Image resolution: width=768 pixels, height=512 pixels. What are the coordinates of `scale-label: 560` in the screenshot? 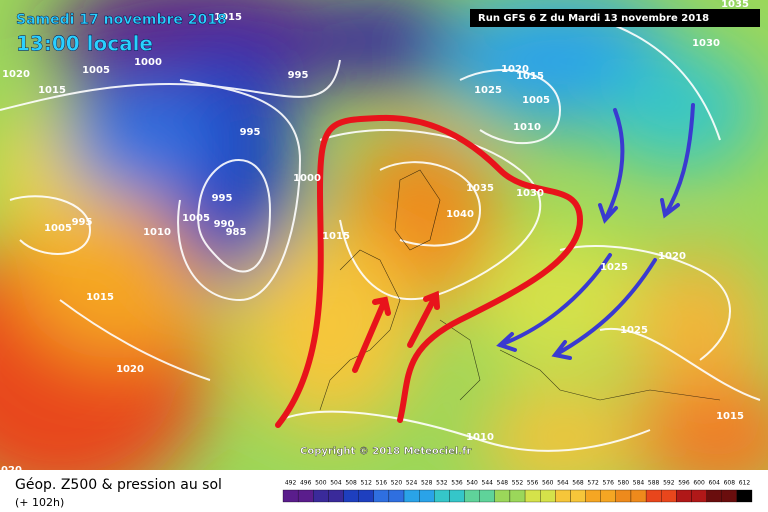 It's located at (548, 483).